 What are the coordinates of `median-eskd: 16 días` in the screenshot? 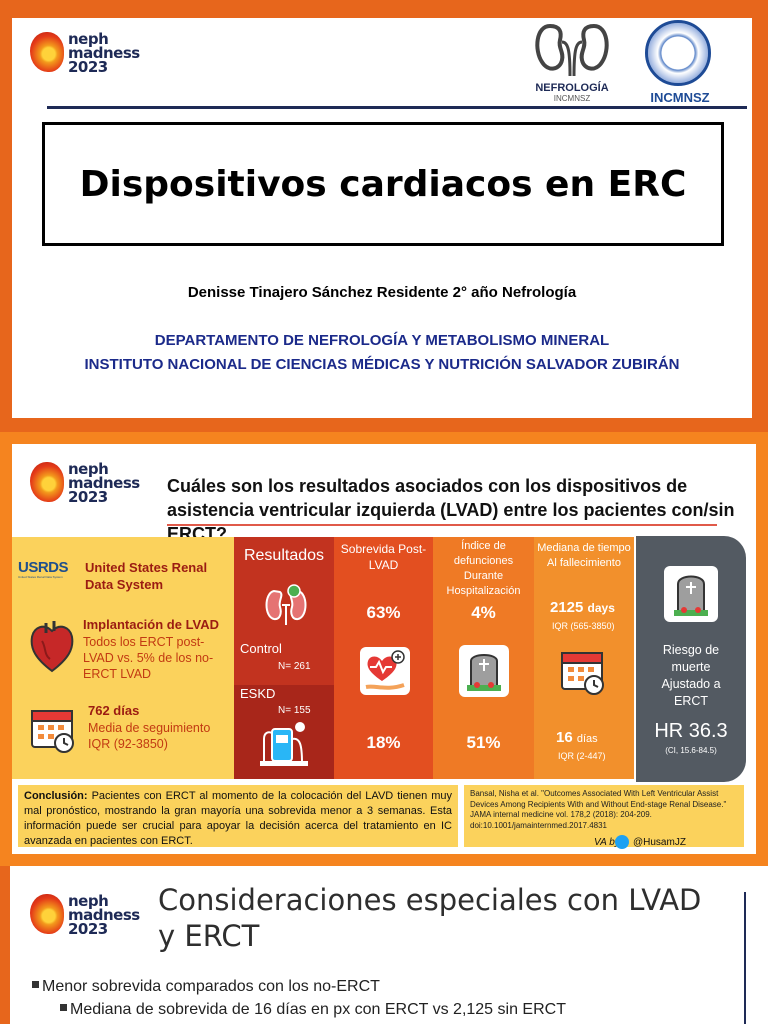 It's located at (577, 737).